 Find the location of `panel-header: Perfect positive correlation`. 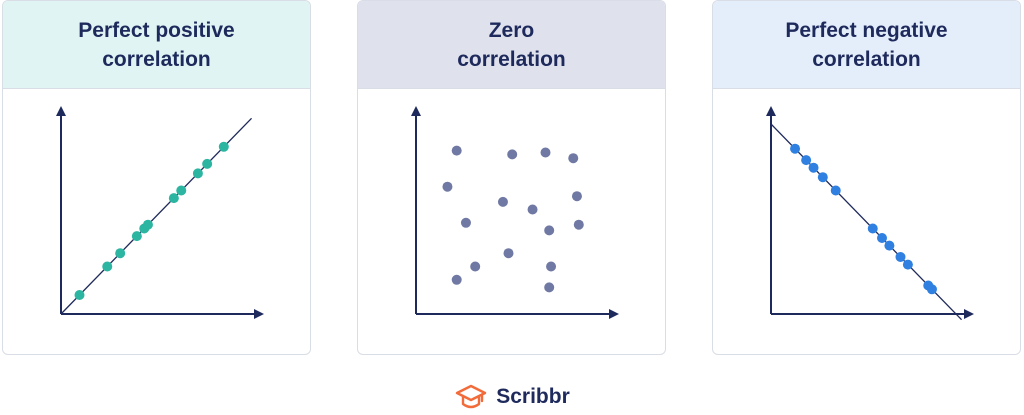

panel-header: Perfect positive correlation is located at coordinates (156, 45).